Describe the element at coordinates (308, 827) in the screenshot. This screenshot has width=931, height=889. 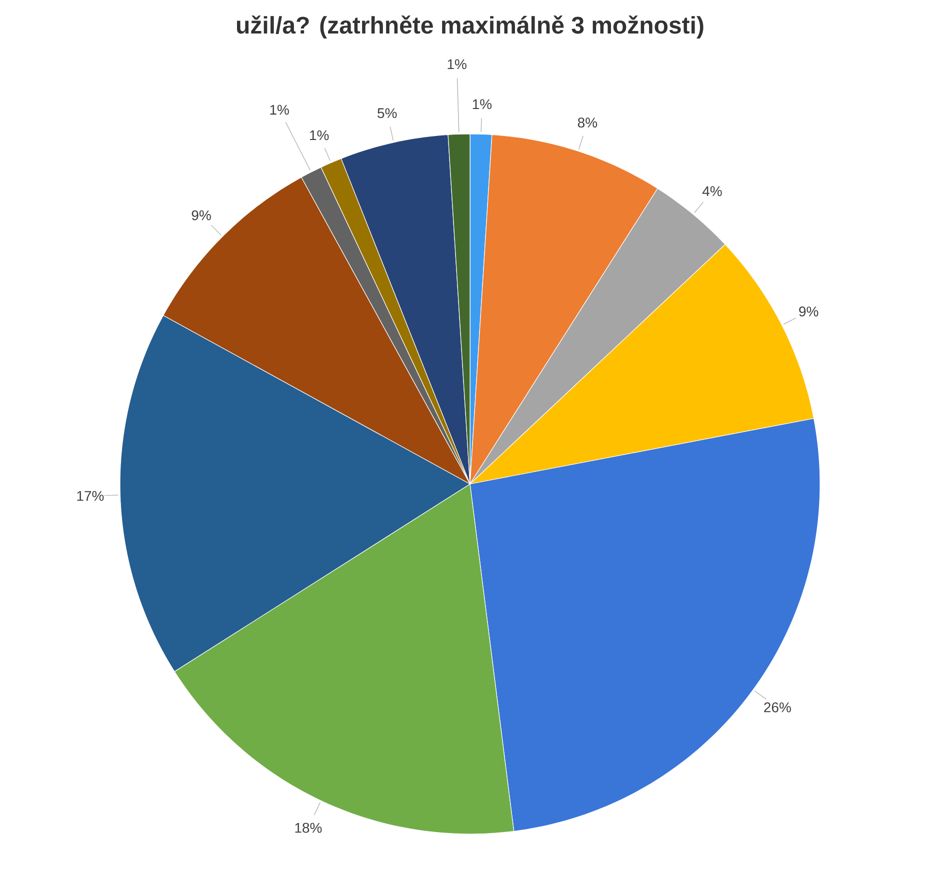
I see `data-label: 18%` at that location.